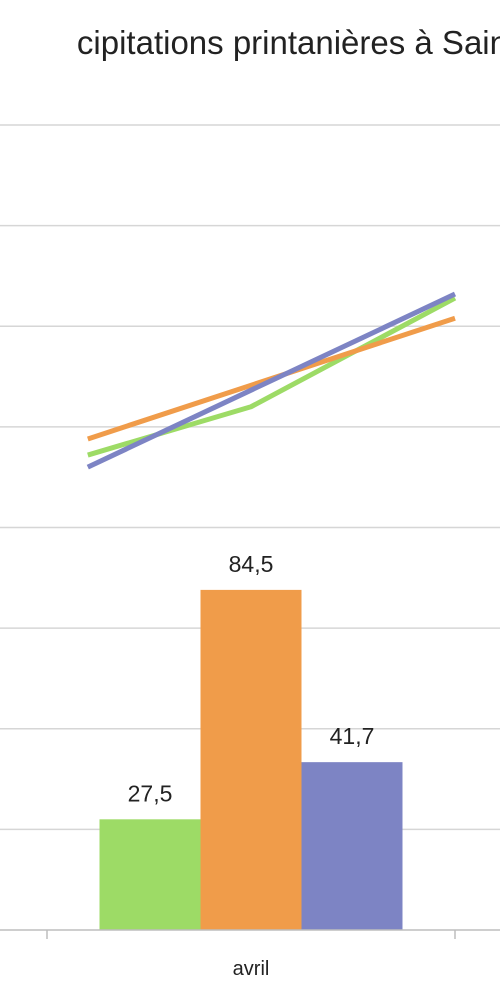 This screenshot has width=500, height=1000. Describe the element at coordinates (150, 793) in the screenshot. I see `bar-value-label: 27,5` at that location.